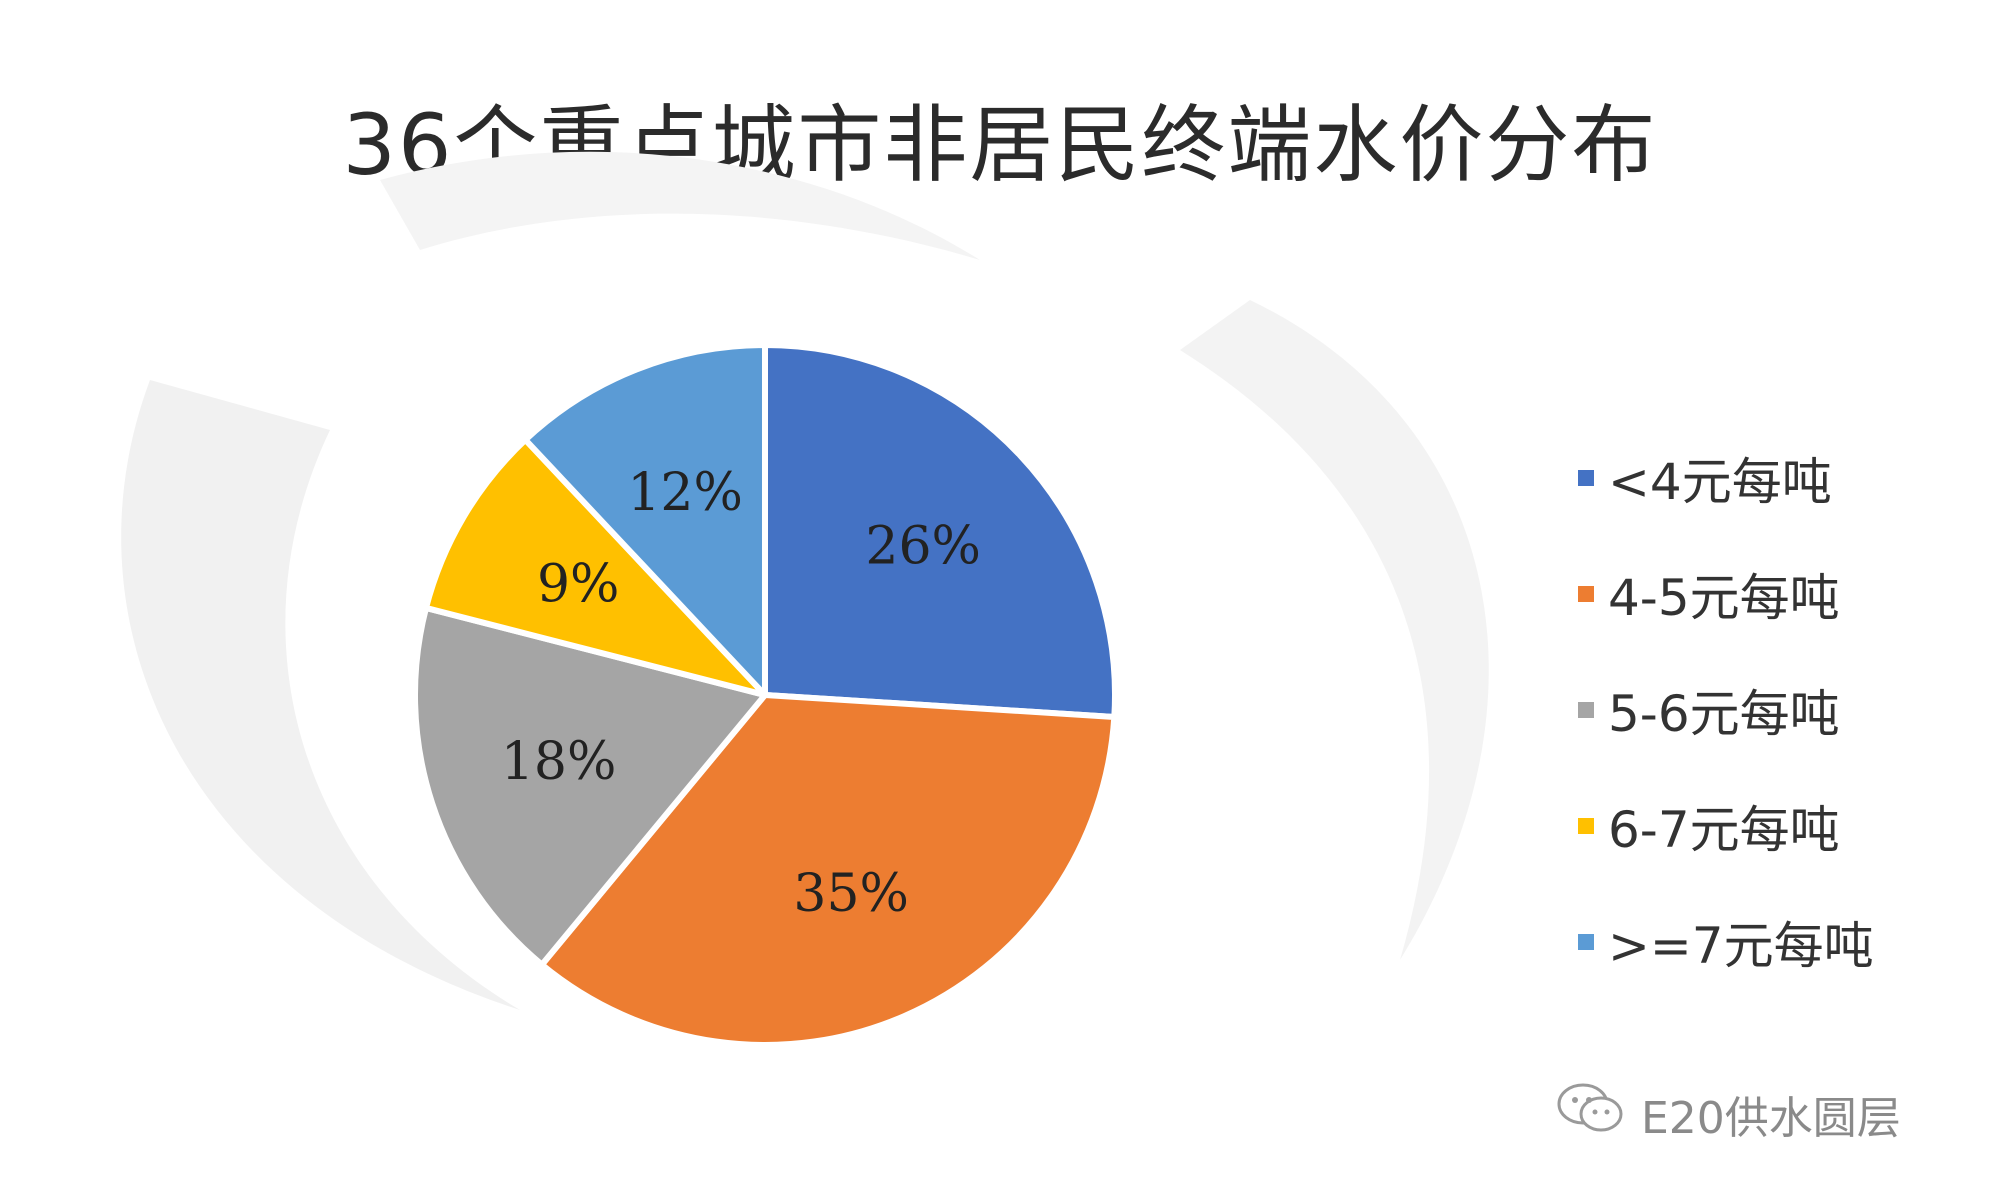 The image size is (2000, 1199). I want to click on pie-slice-labels: 26% 35% 18% 9%12%, so click(741, 693).